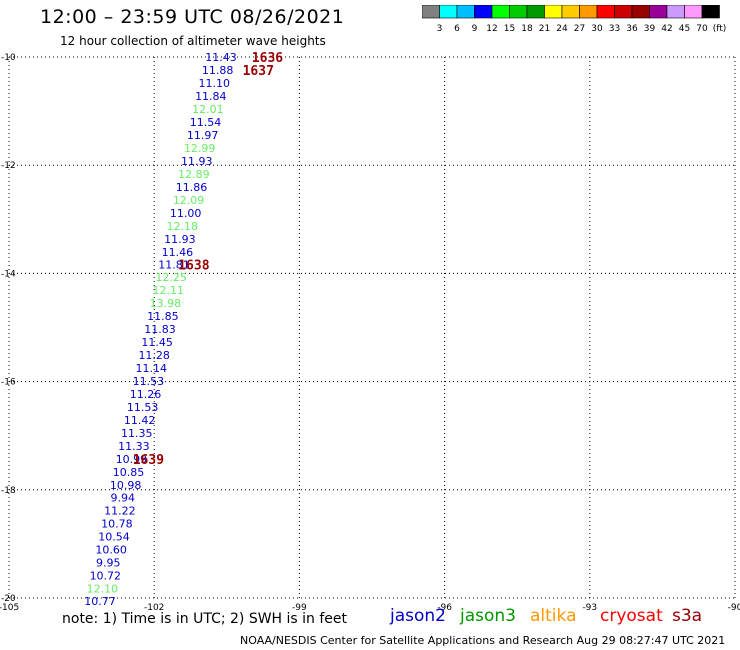  Describe the element at coordinates (103, 588) in the screenshot. I see `wave-height-value: 12.10` at that location.